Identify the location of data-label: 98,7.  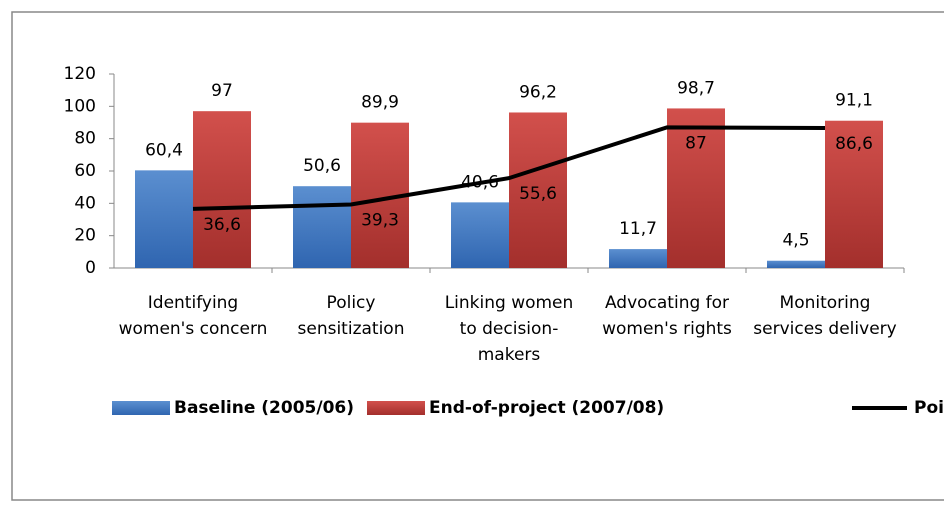
(696, 88).